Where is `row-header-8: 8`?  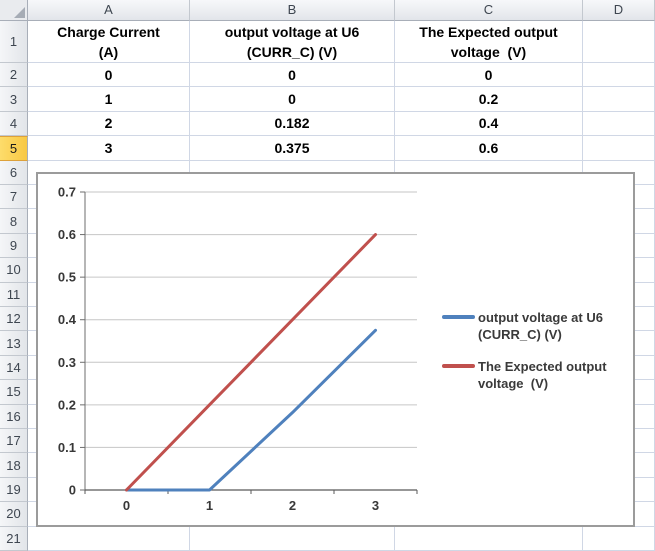 row-header-8: 8 is located at coordinates (14, 221).